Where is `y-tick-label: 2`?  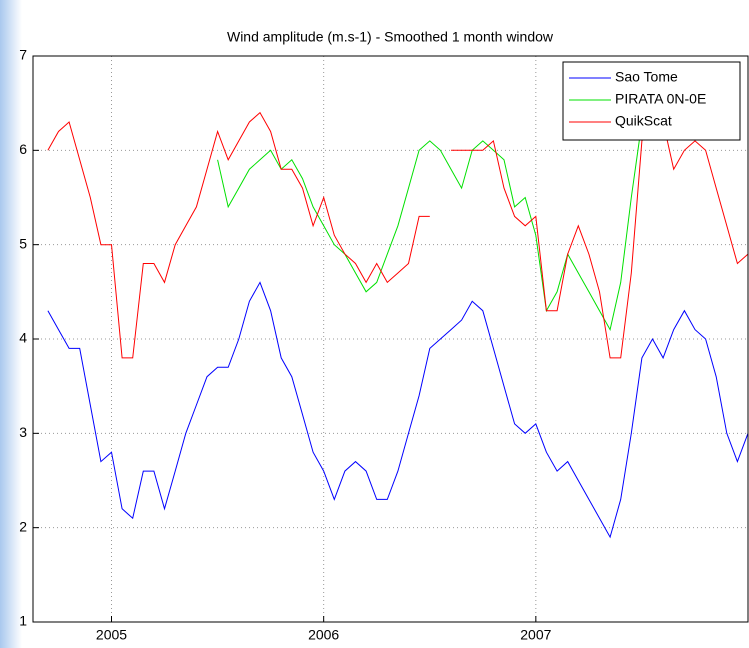
y-tick-label: 2 is located at coordinates (23, 526).